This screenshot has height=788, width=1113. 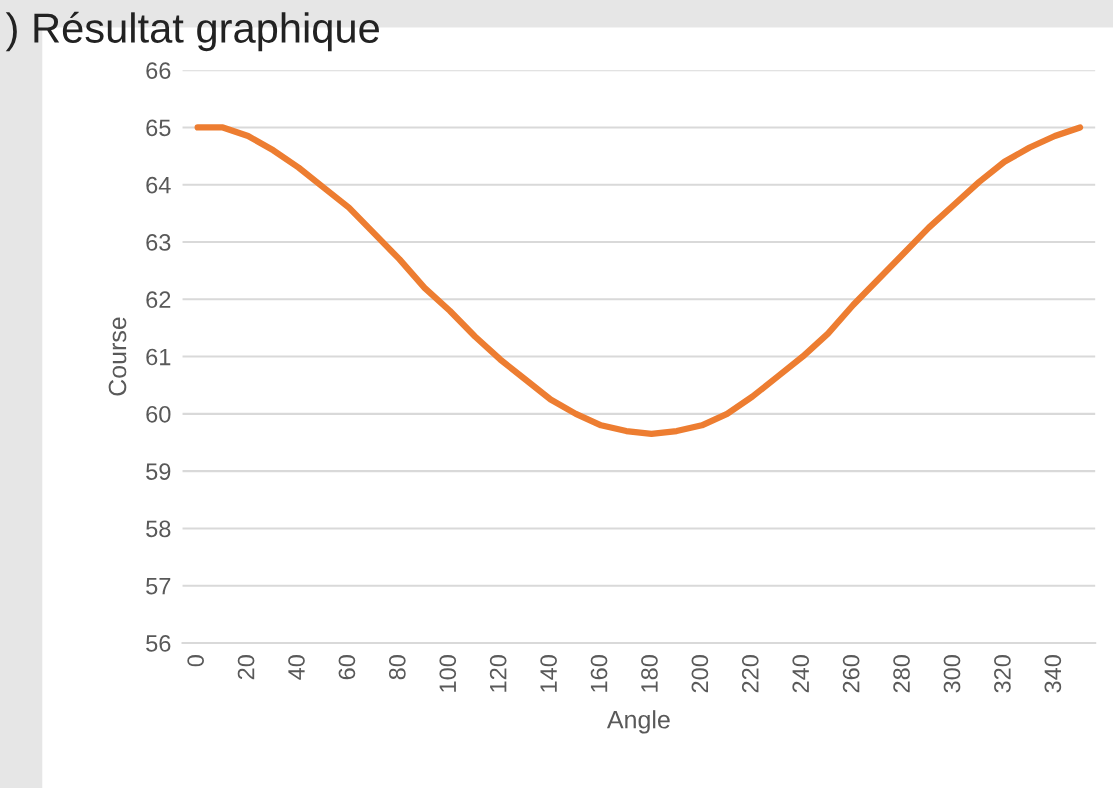 I want to click on x-tick-label: 40, so click(x=296, y=667).